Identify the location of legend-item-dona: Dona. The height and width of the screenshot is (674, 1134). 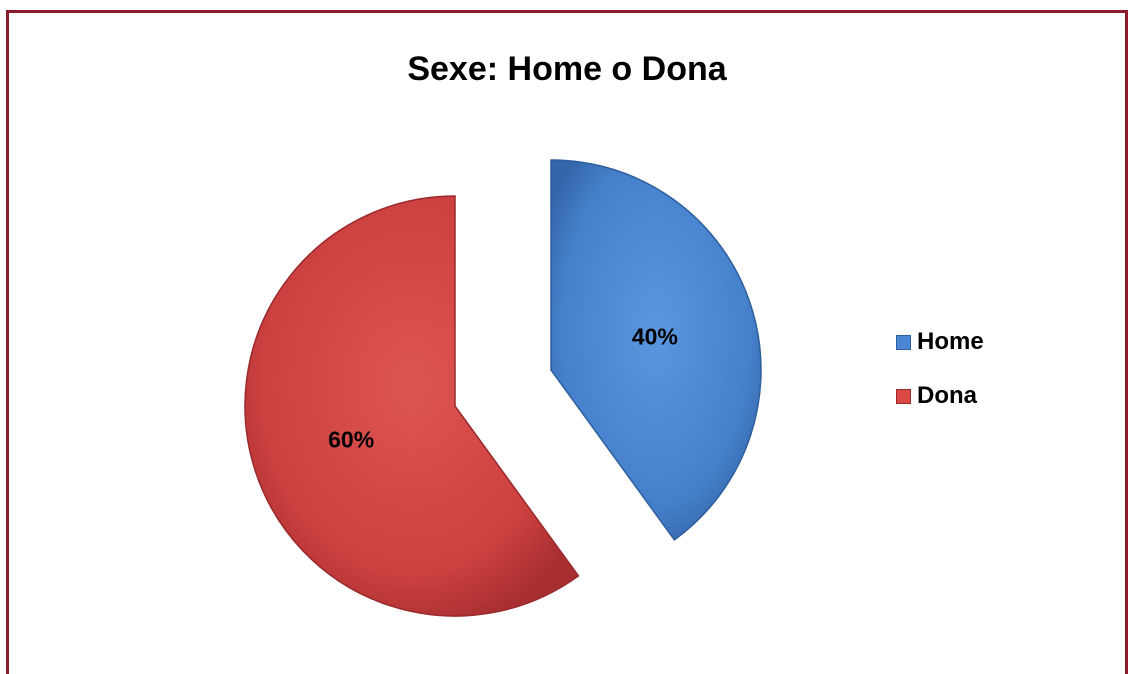
(940, 396).